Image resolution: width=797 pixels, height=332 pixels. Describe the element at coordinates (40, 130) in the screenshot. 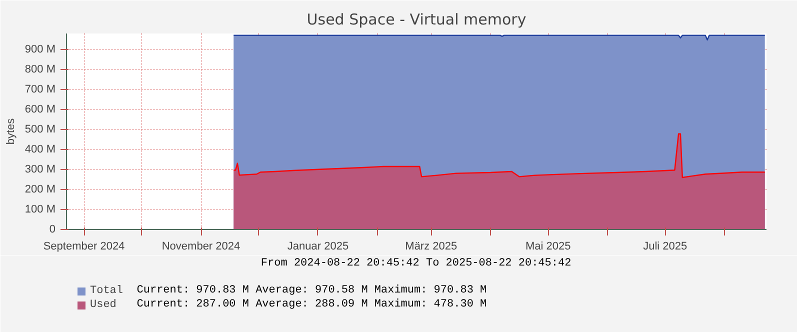

I see `y-tick-label: 500 M` at that location.